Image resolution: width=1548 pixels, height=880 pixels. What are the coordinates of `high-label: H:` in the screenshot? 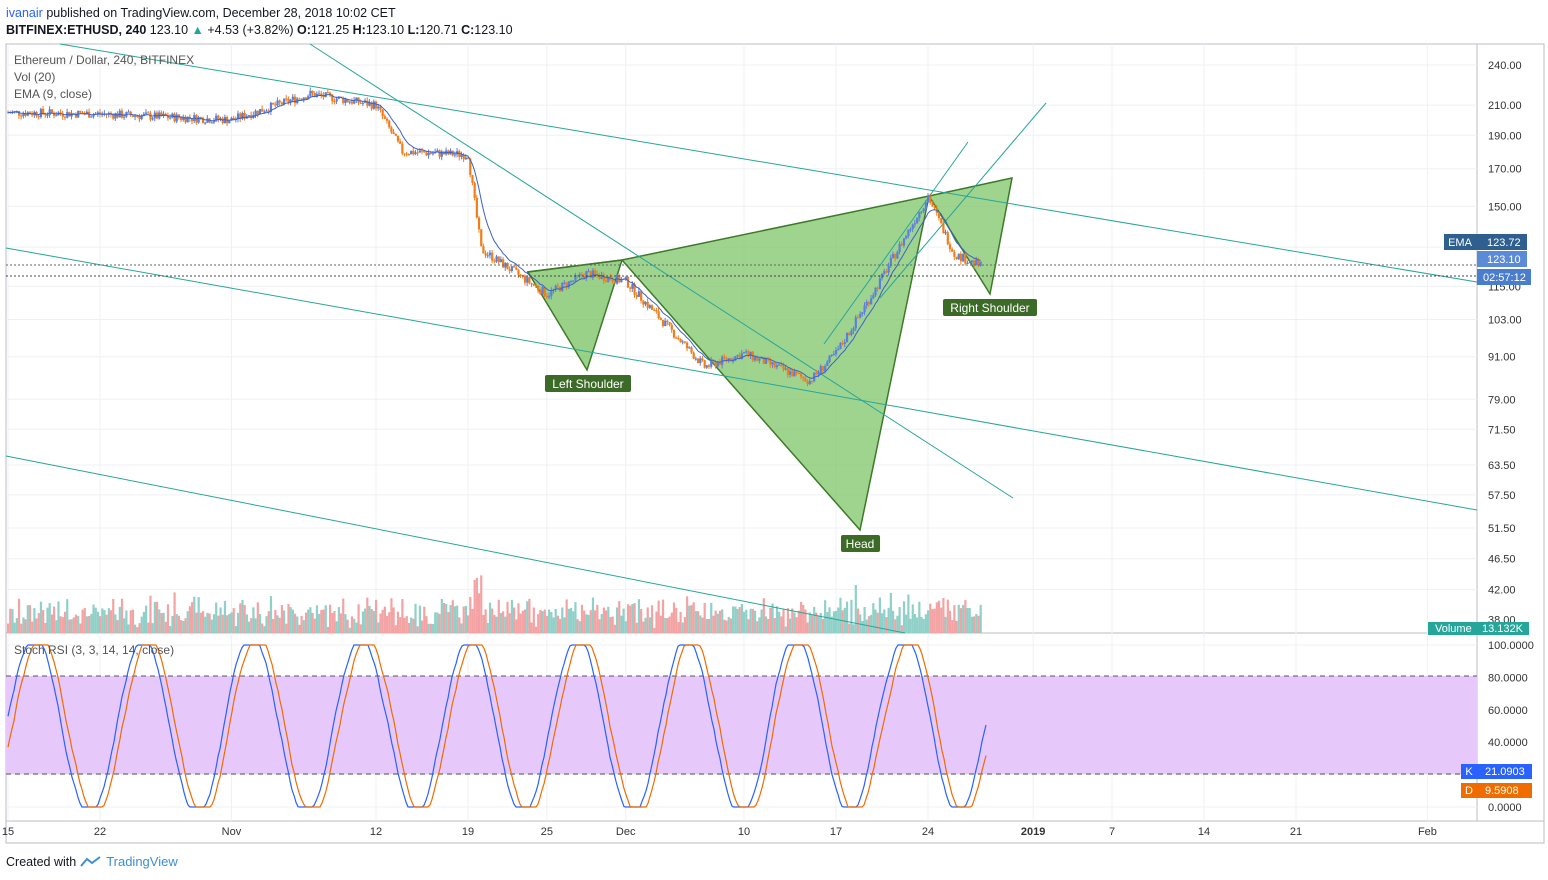 It's located at (359, 30).